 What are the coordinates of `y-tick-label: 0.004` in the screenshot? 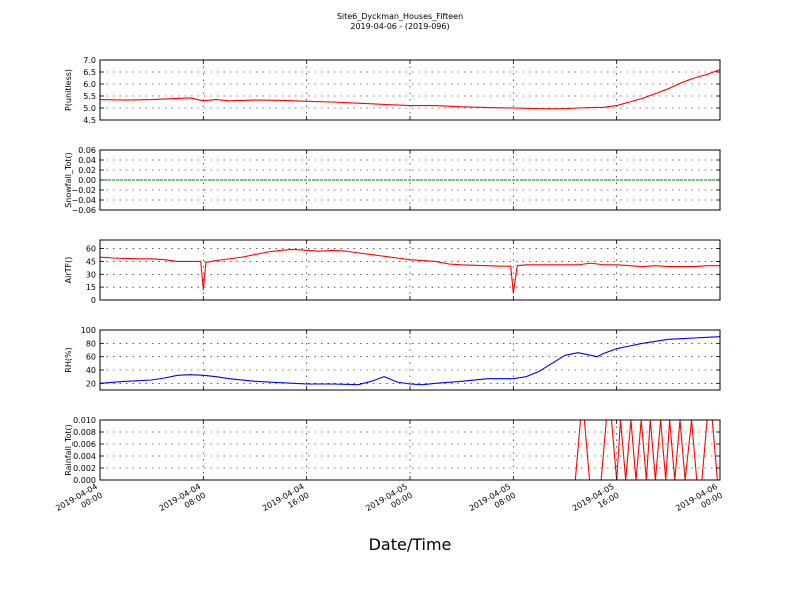 It's located at (84, 456).